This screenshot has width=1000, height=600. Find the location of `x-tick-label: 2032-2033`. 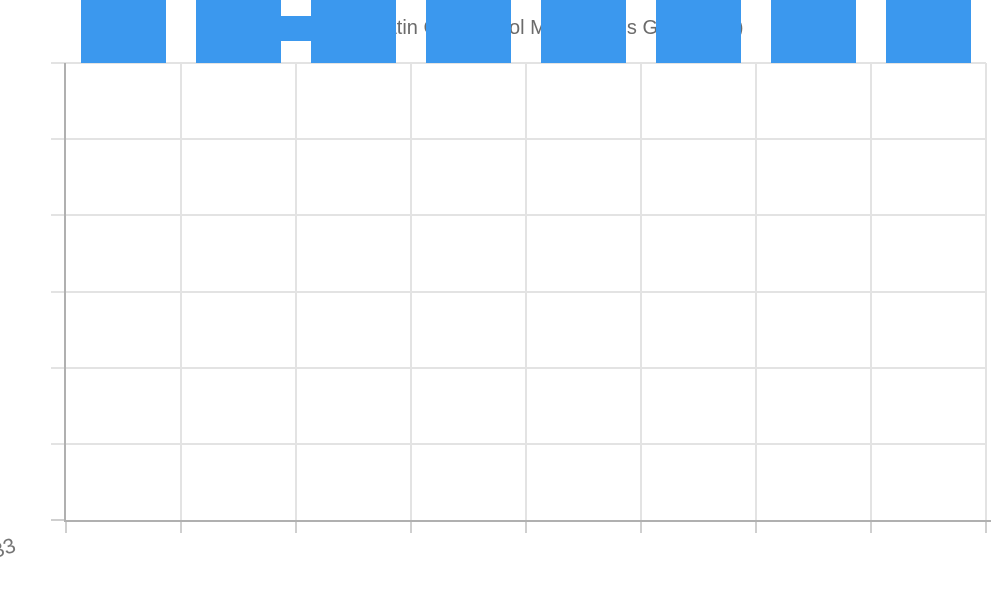

x-tick-label: 2032-2033 is located at coordinates (9, 560).